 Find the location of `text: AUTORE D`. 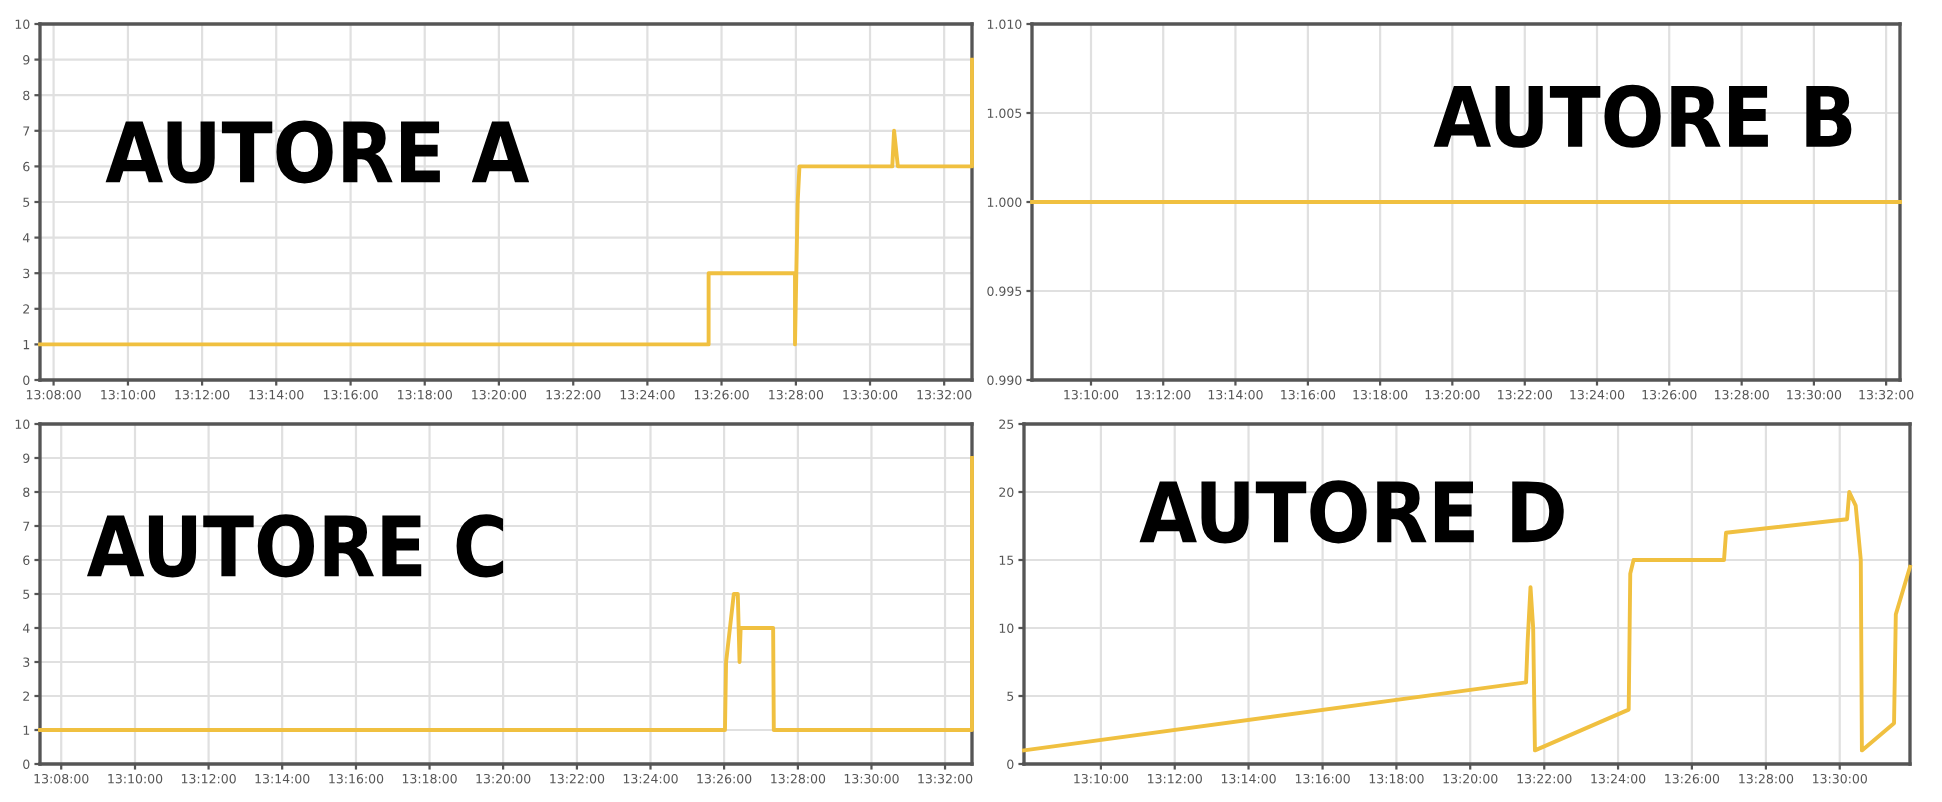

text: AUTORE D is located at coordinates (1351, 512).